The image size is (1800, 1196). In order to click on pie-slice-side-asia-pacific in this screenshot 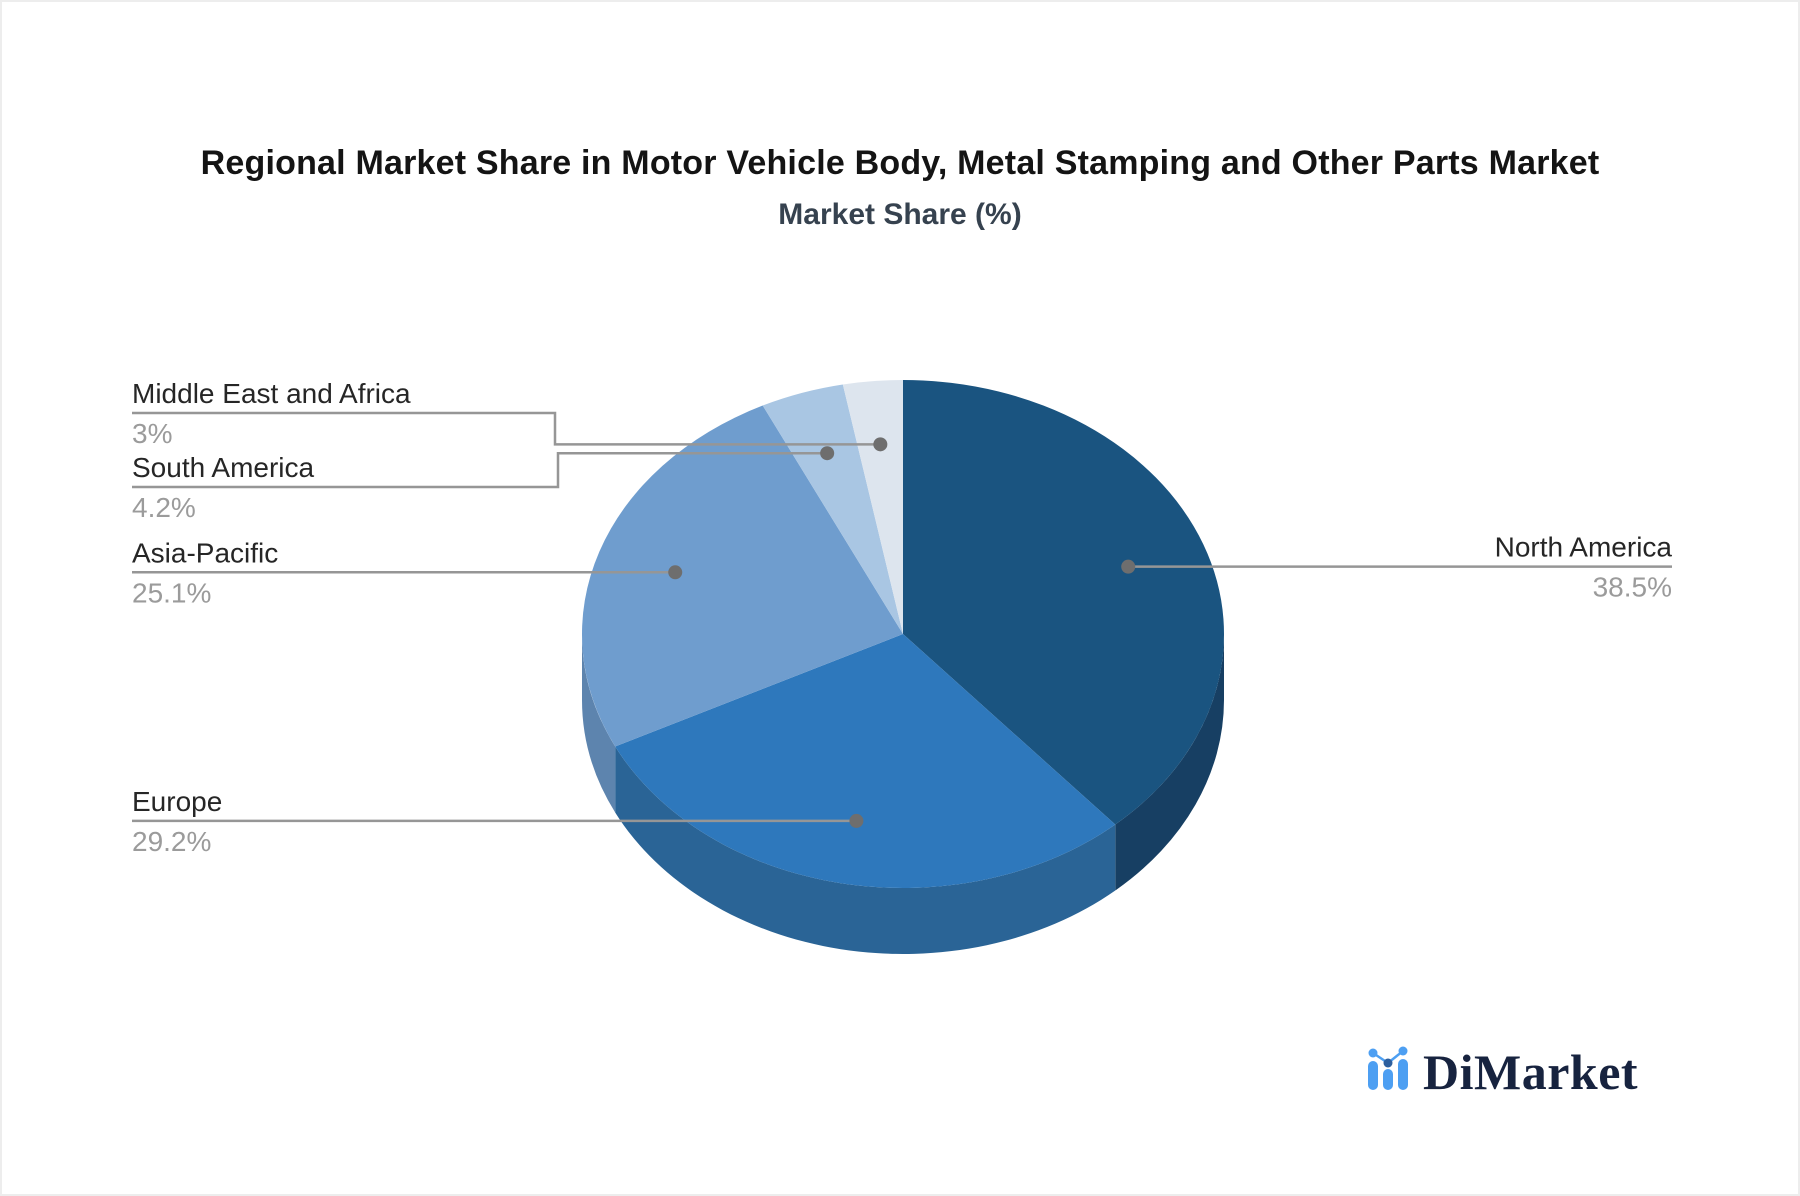, I will do `click(599, 723)`.